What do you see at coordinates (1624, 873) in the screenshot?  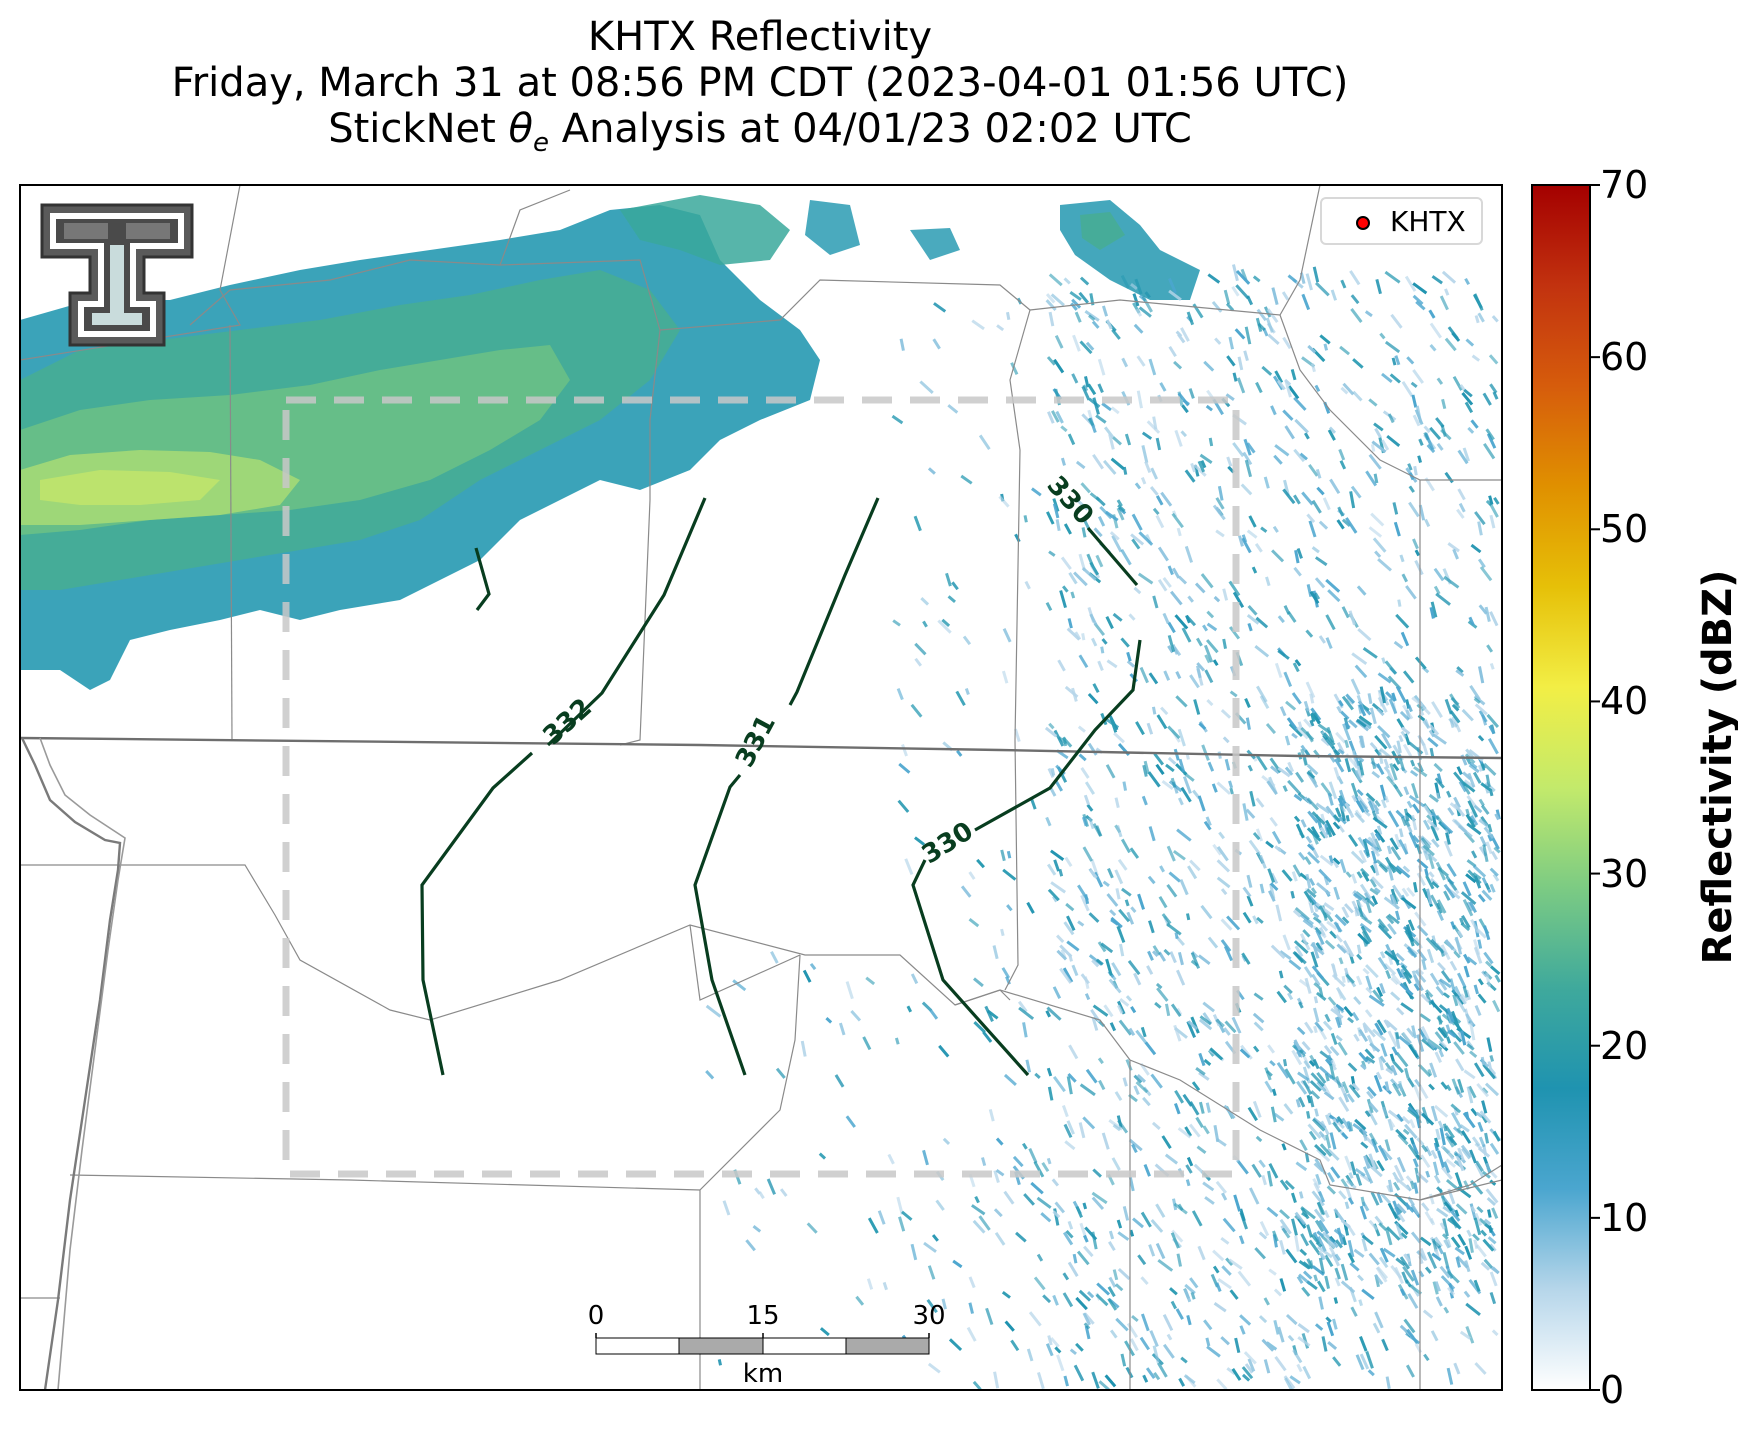 I see `colorbar-tick-label: 30` at bounding box center [1624, 873].